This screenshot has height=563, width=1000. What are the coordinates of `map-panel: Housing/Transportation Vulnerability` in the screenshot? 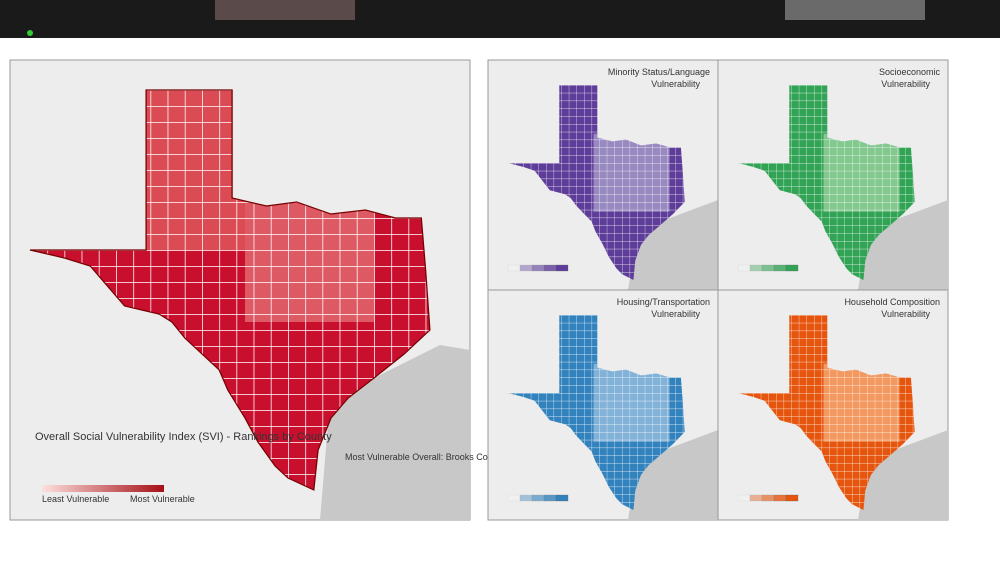 It's located at (603, 405).